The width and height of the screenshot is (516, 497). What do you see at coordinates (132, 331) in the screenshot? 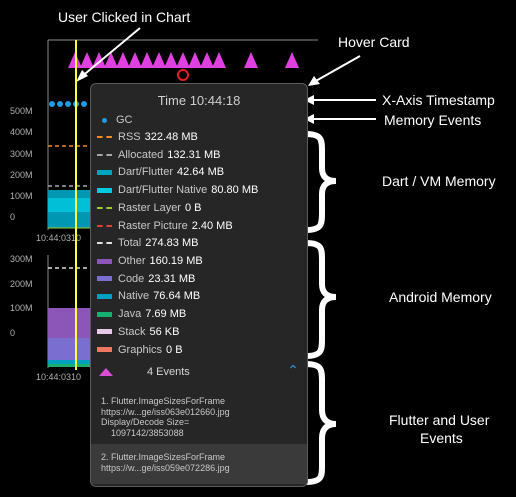
I see `android-name: Stack` at bounding box center [132, 331].